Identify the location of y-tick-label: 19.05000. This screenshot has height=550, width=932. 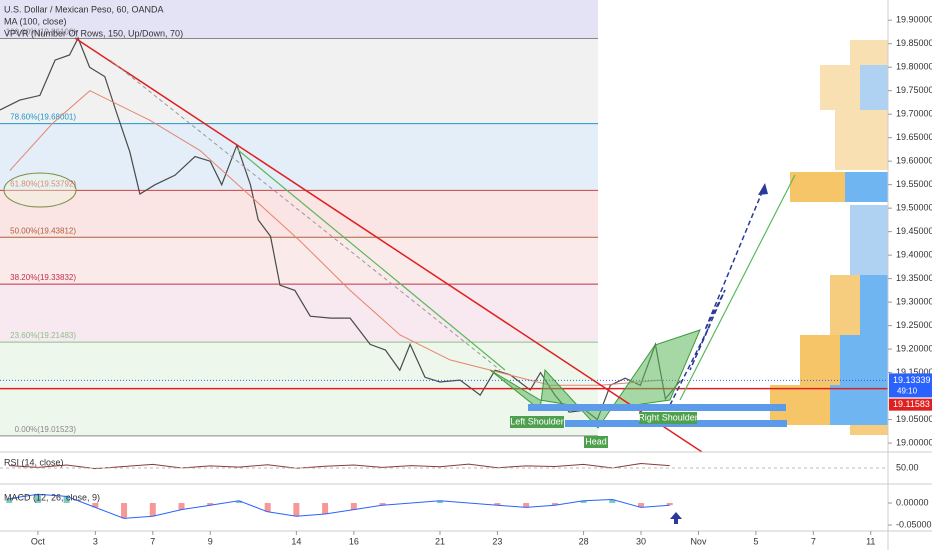
(914, 419).